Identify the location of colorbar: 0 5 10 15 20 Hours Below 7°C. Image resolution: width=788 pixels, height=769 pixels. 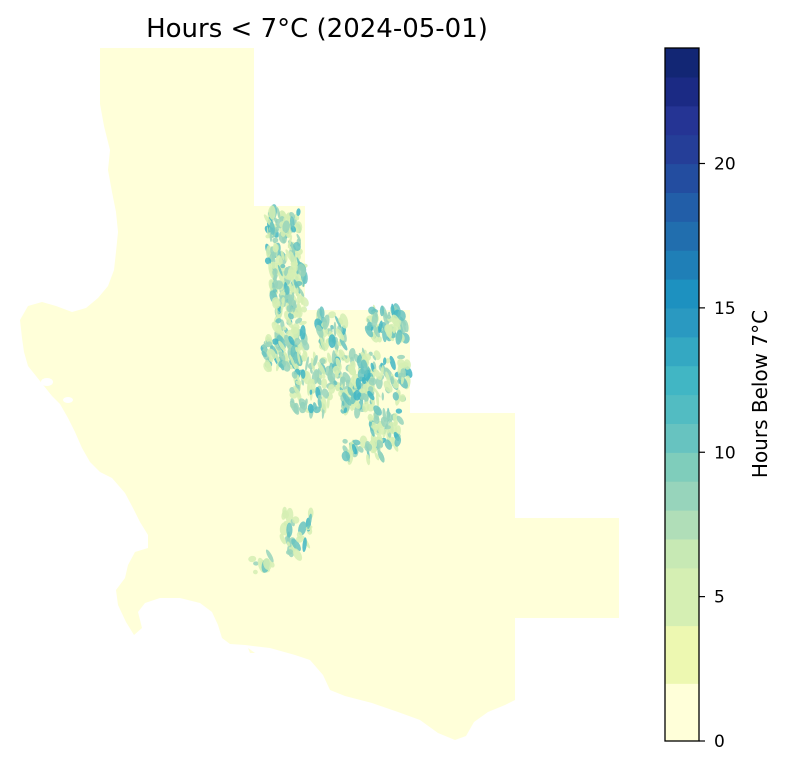
(718, 399).